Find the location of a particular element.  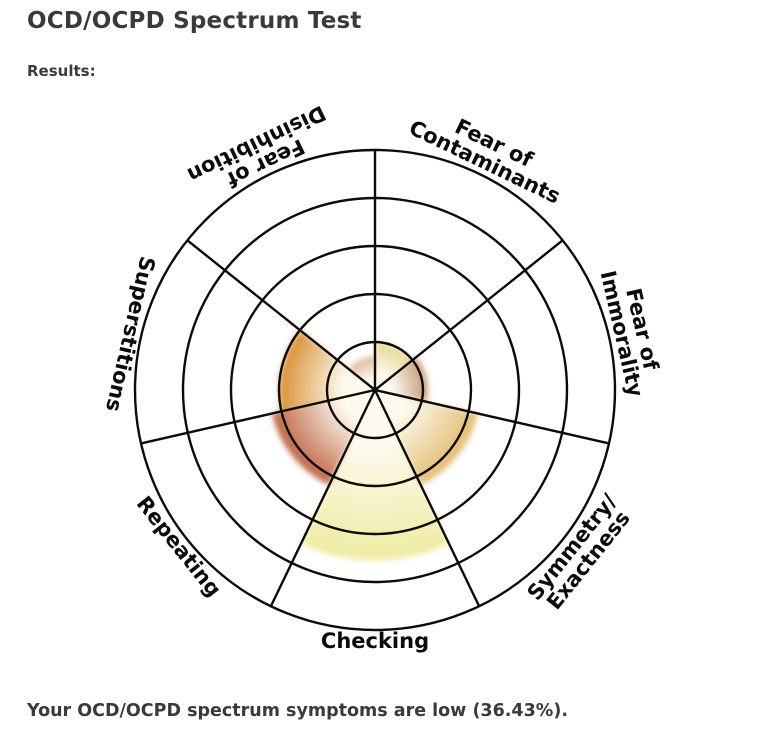

sector-label-fear-of-contaminants: Fear ofContaminants is located at coordinates (489, 153).